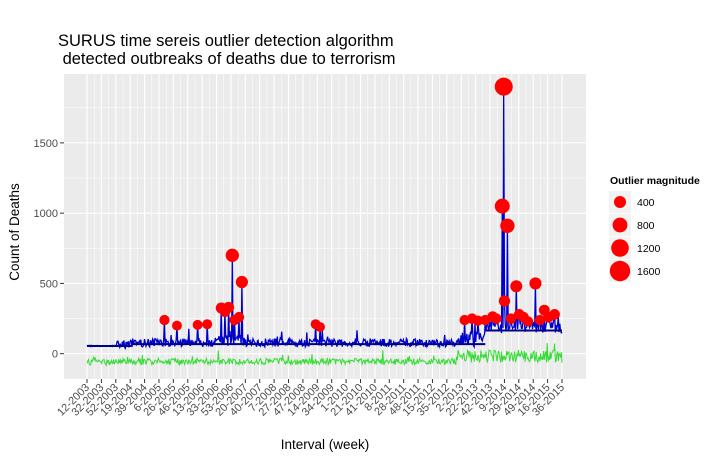  Describe the element at coordinates (646, 203) in the screenshot. I see `legend-entry-label: 400` at that location.